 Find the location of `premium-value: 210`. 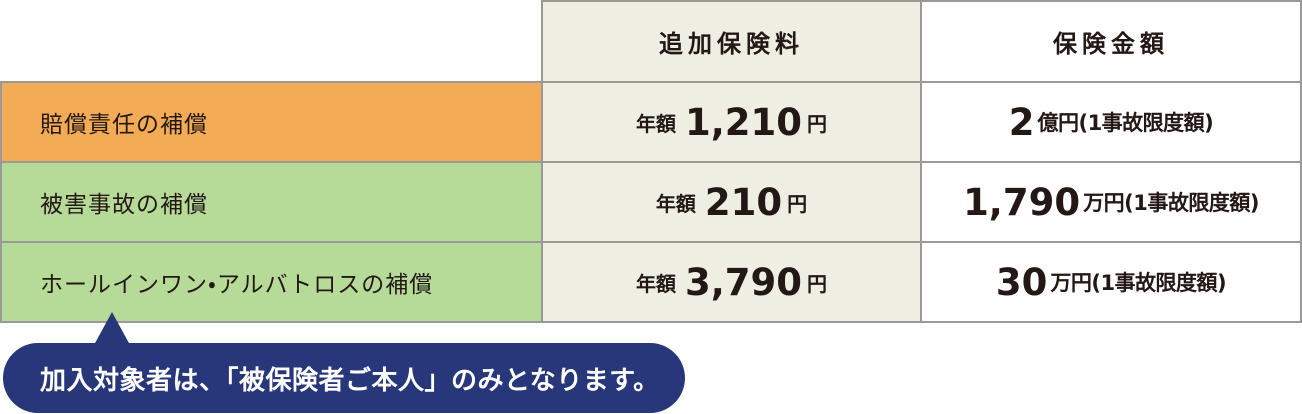

premium-value: 210 is located at coordinates (743, 202).